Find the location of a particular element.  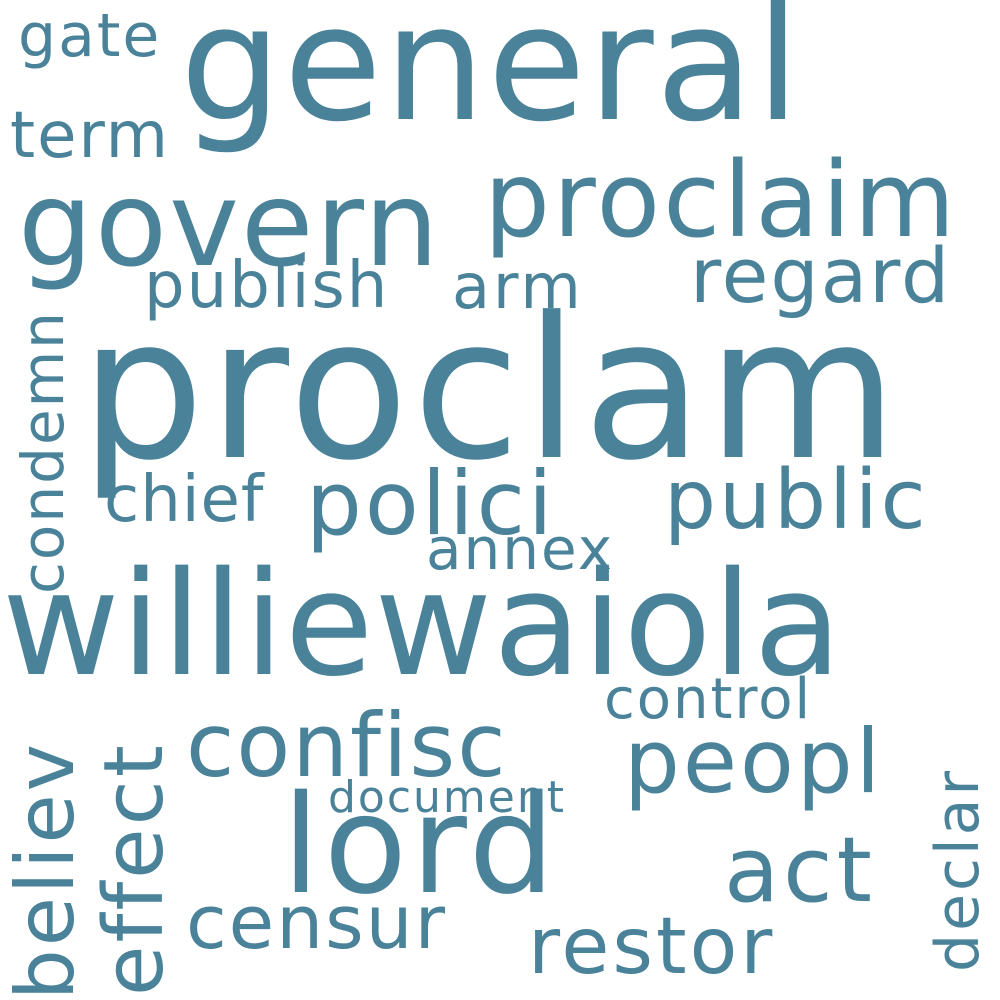

word-public: public is located at coordinates (796, 500).